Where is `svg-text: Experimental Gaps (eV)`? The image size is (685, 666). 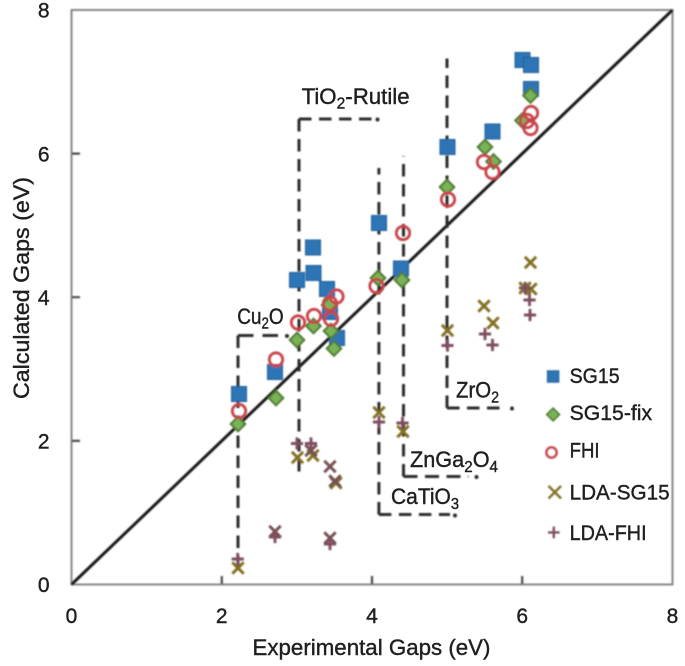 svg-text: Experimental Gaps (eV) is located at coordinates (372, 647).